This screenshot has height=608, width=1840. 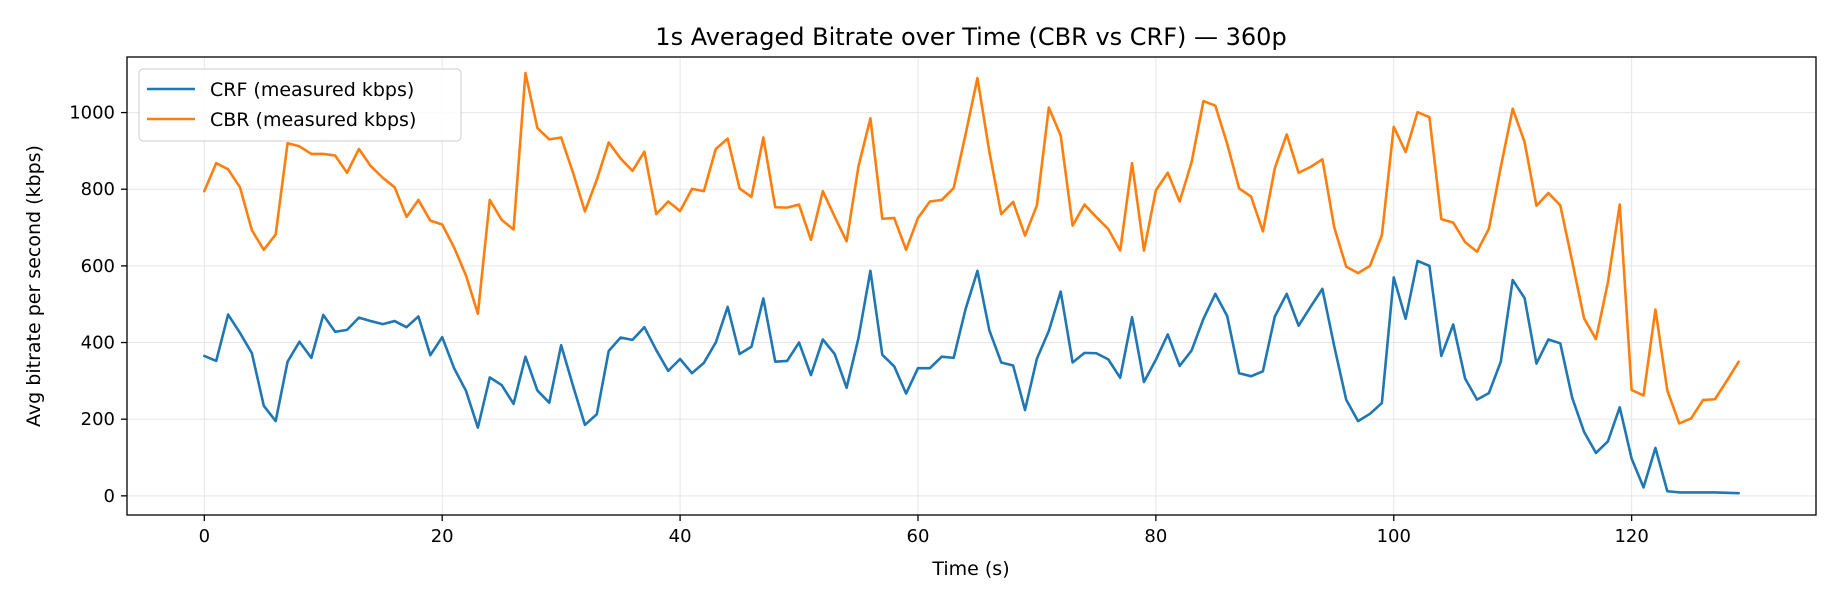 What do you see at coordinates (1394, 536) in the screenshot?
I see `x-tick-label: 100` at bounding box center [1394, 536].